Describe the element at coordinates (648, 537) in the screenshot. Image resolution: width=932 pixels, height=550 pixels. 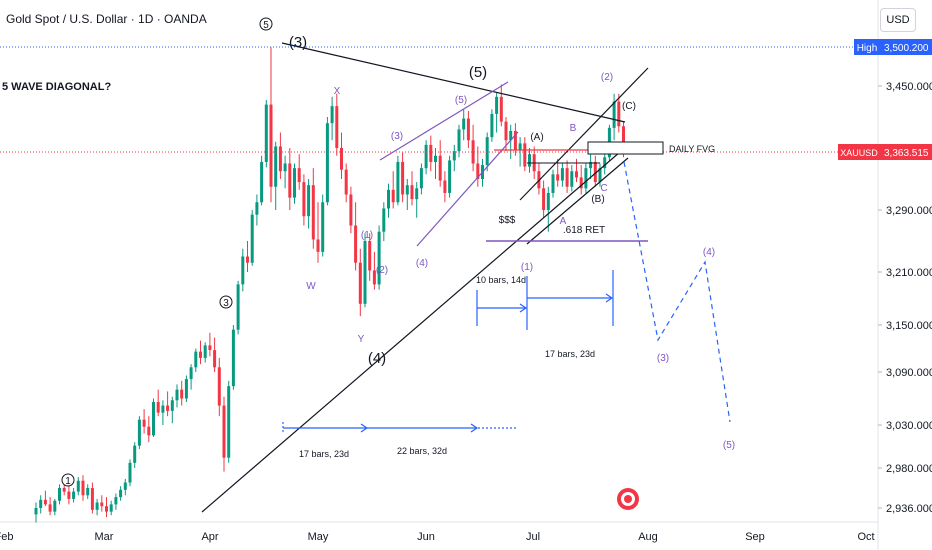
I see `time-tick-label: Aug` at that location.